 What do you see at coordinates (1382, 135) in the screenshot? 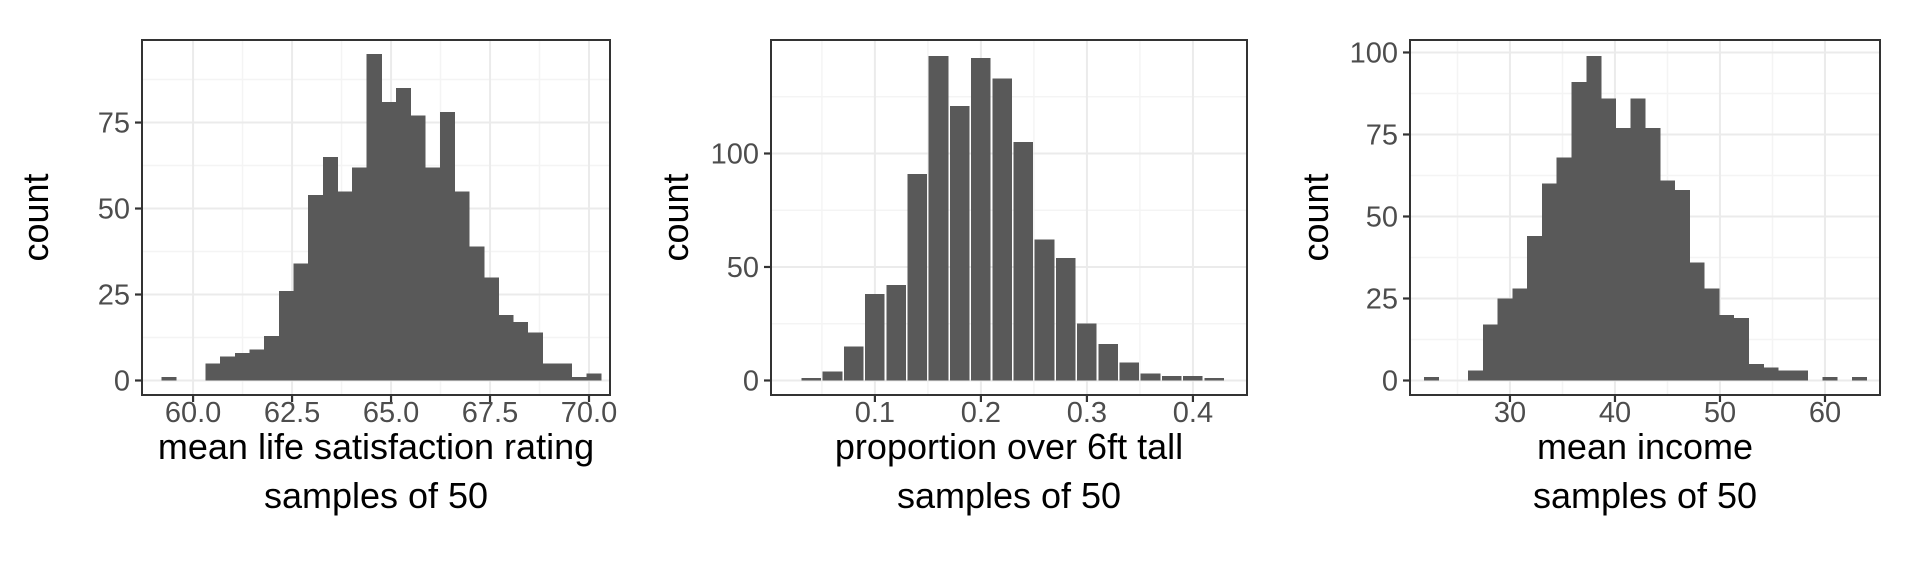
I see `y-tick-label: 75` at bounding box center [1382, 135].